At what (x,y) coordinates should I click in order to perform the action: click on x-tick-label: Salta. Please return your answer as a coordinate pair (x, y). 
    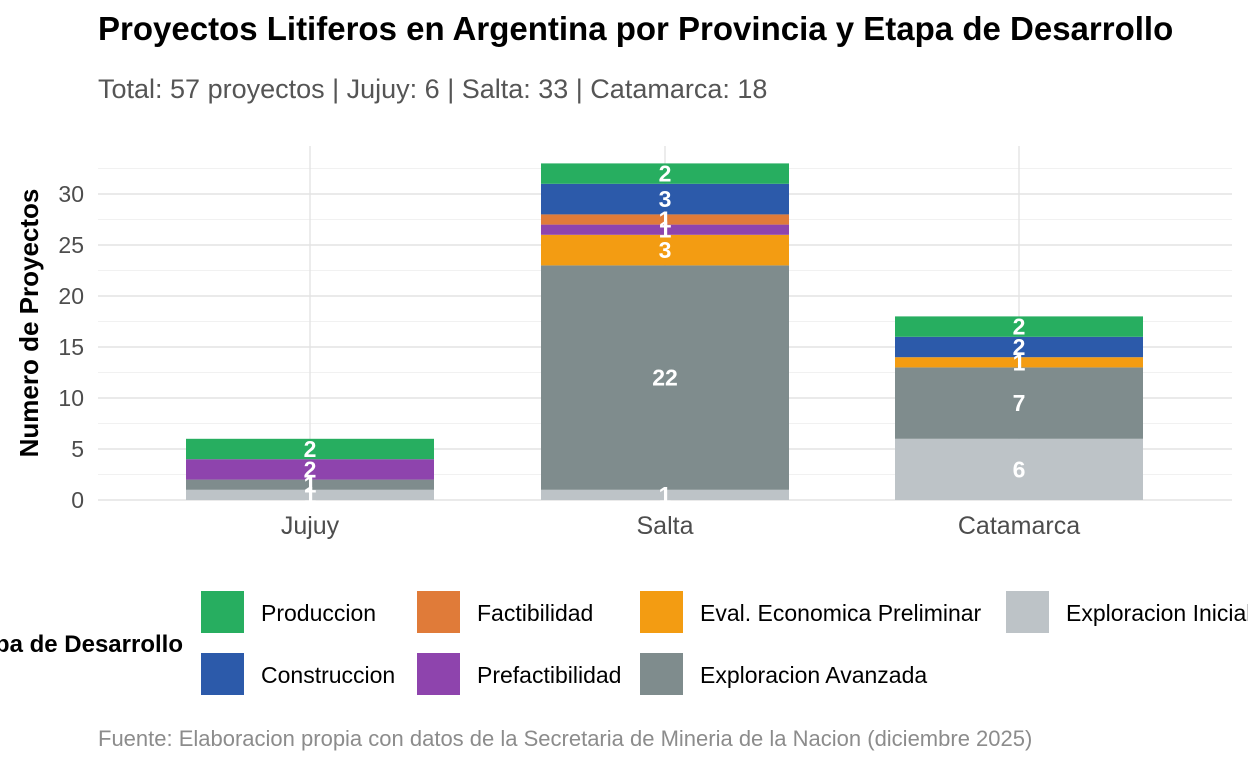
    Looking at the image, I should click on (665, 526).